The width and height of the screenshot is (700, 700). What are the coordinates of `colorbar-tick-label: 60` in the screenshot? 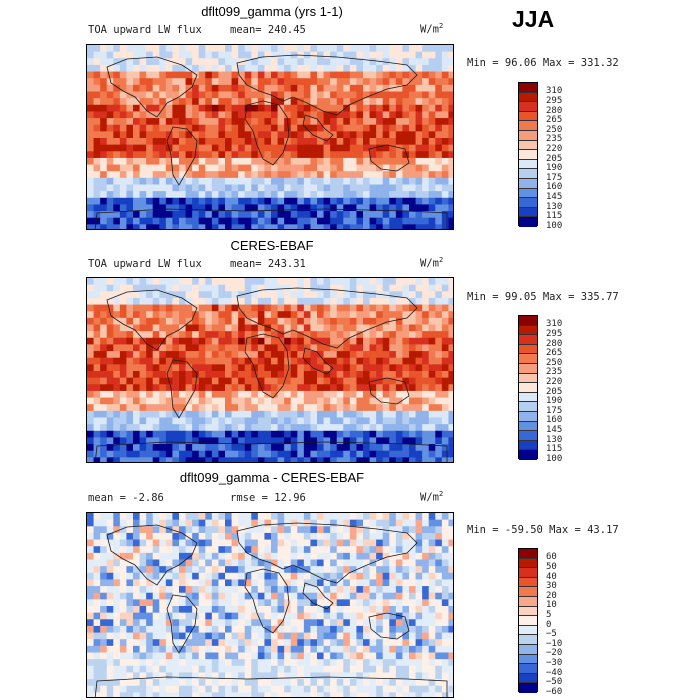 It's located at (551, 557).